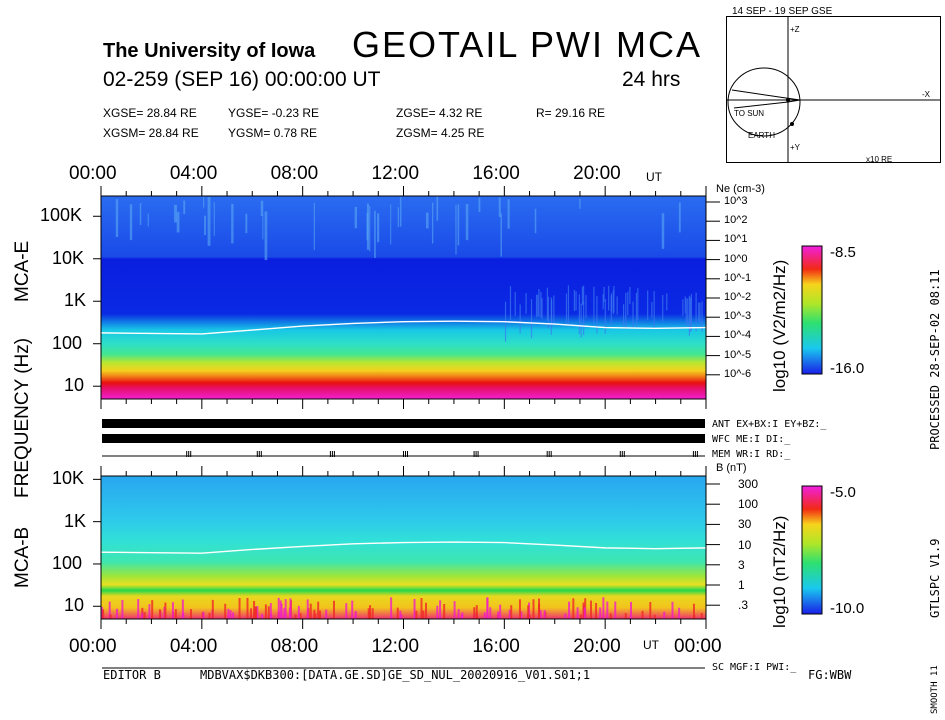  Describe the element at coordinates (745, 524) in the screenshot. I see `b-tick-label: 30` at that location.